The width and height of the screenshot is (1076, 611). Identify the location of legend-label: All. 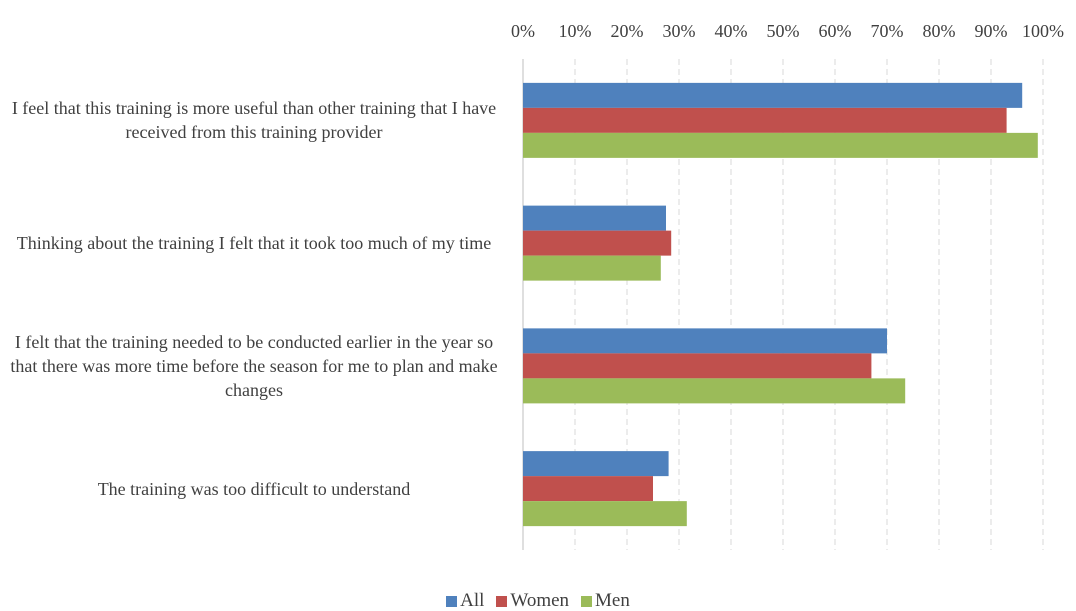
(472, 600).